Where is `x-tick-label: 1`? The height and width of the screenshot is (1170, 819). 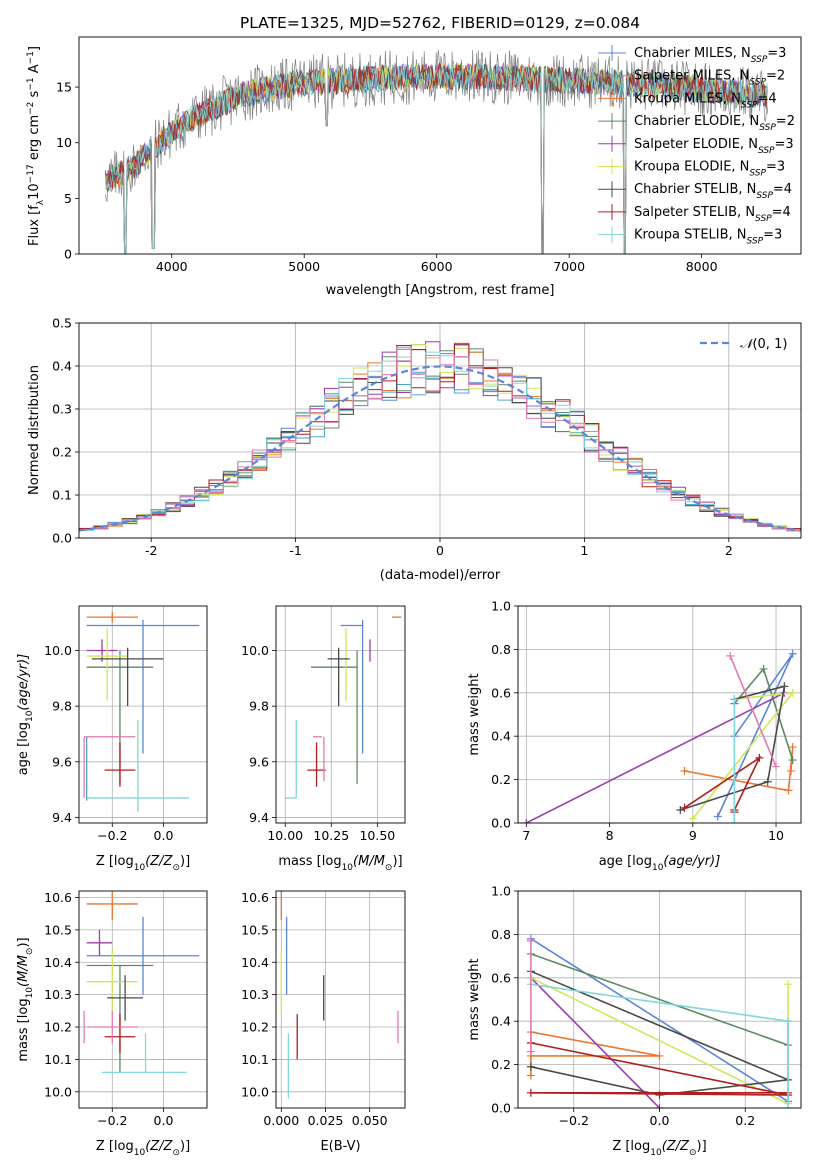 x-tick-label: 1 is located at coordinates (584, 550).